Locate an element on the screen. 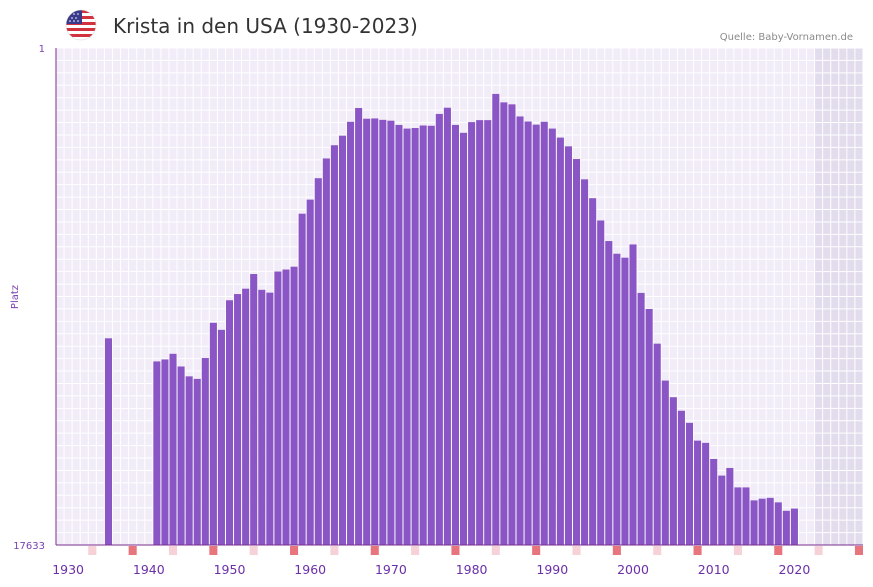 This screenshot has width=873, height=587. bar-1941: 1941: 11120 is located at coordinates (157, 453).